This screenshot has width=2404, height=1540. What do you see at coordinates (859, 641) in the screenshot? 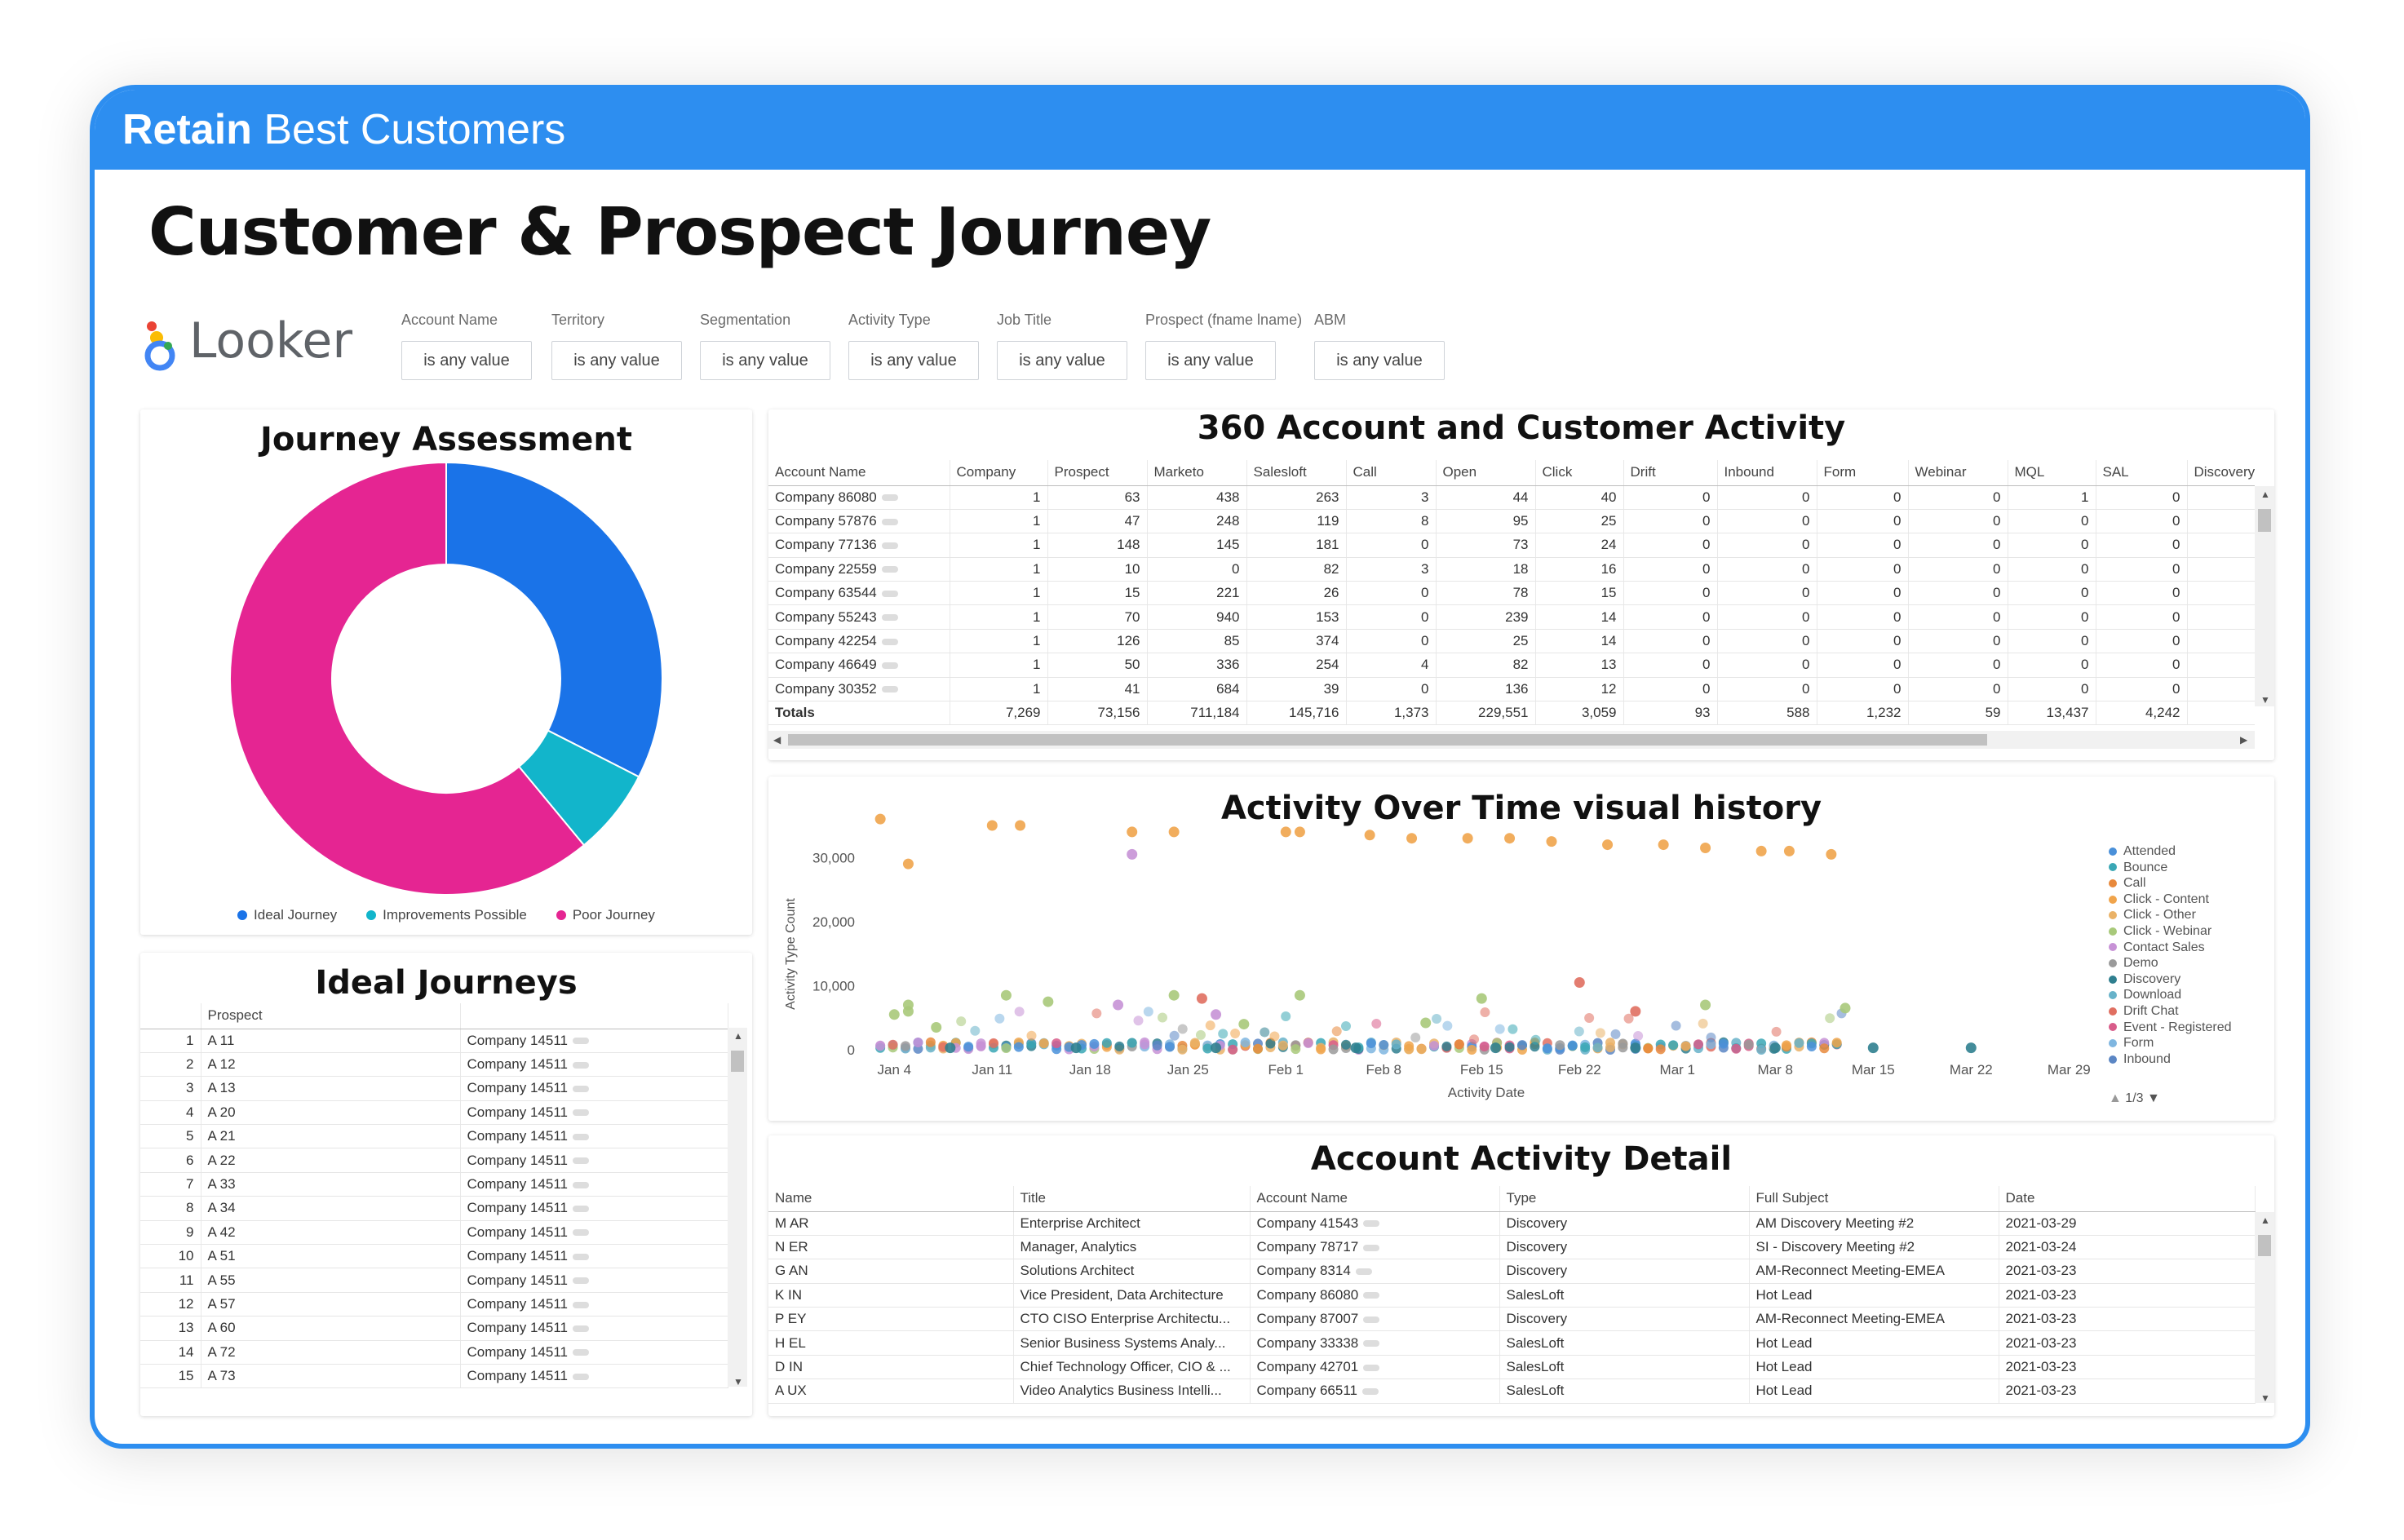
I see `account-name-cell: Company 42254` at bounding box center [859, 641].